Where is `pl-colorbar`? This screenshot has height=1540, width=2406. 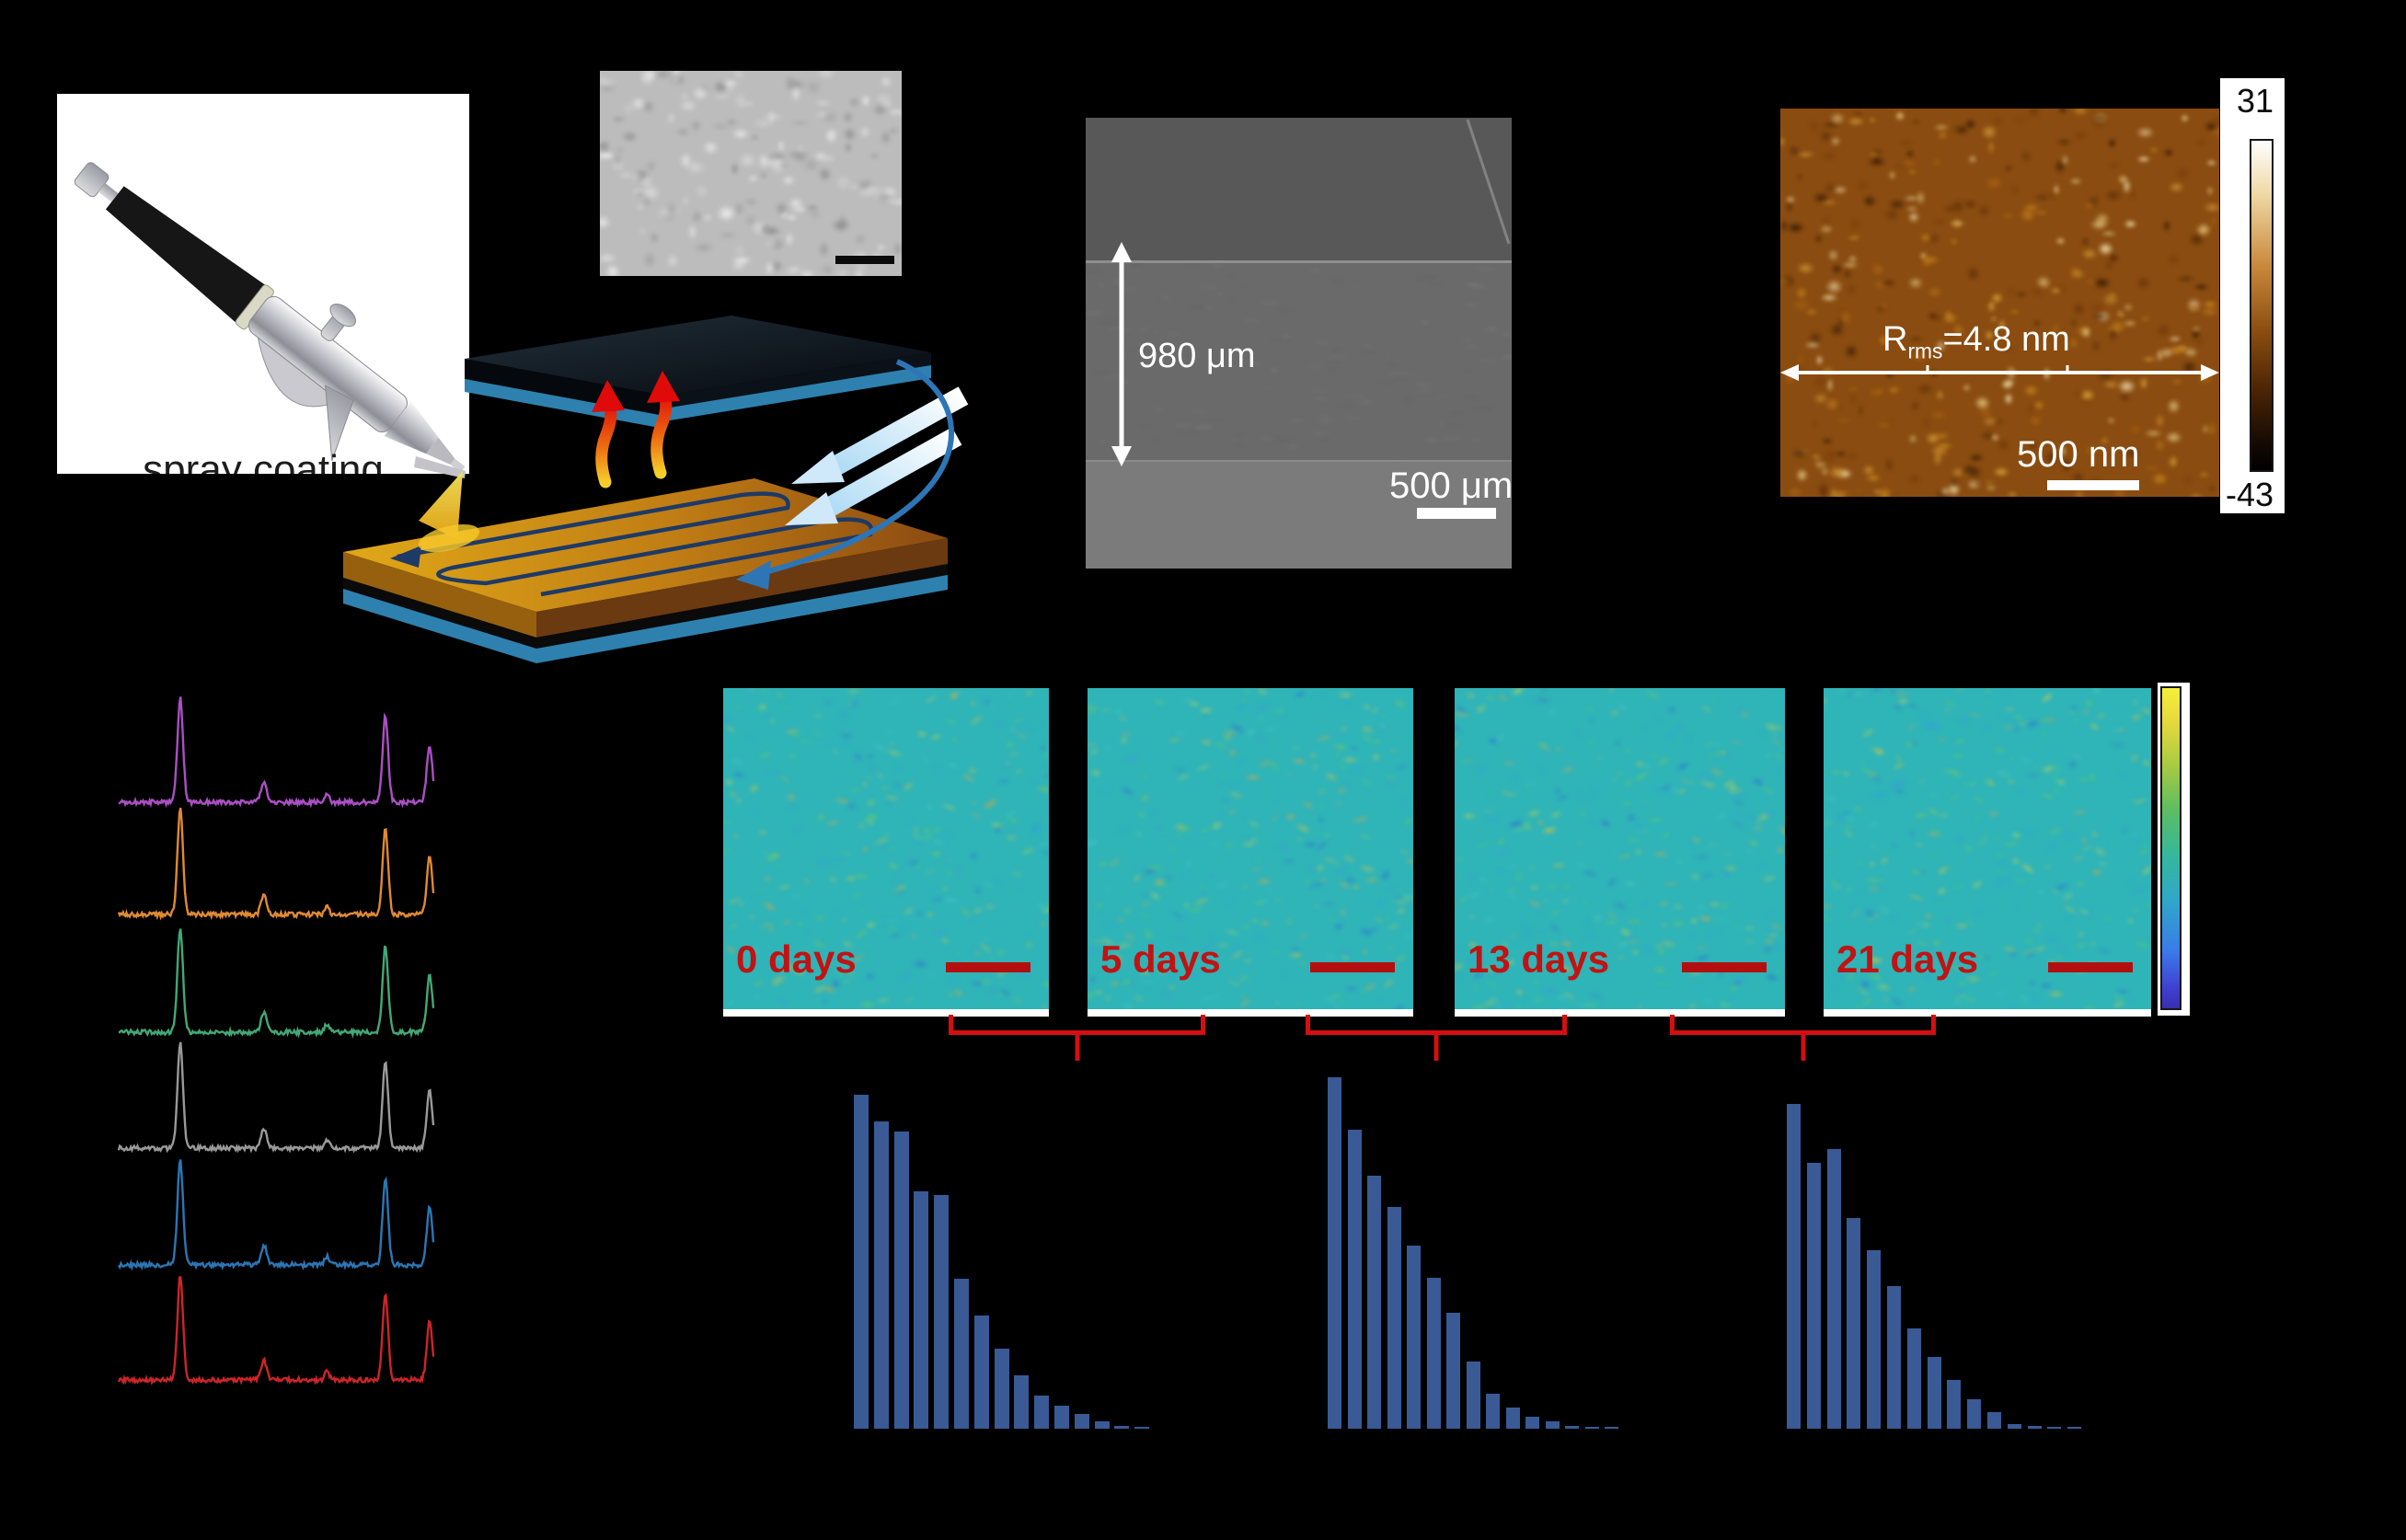 pl-colorbar is located at coordinates (2174, 849).